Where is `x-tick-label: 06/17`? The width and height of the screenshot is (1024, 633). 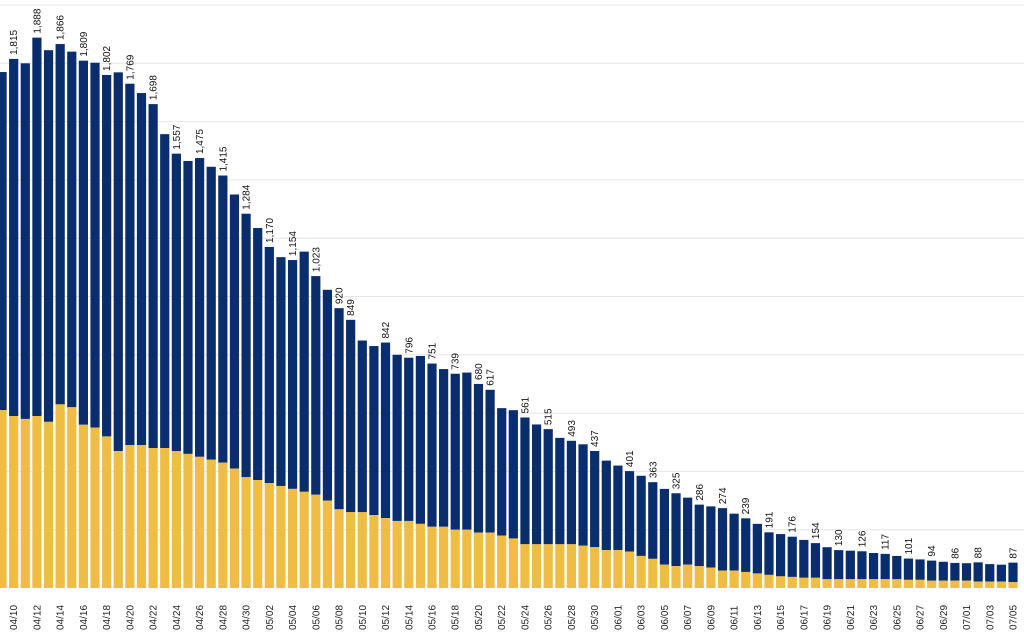 x-tick-label: 06/17 is located at coordinates (804, 617).